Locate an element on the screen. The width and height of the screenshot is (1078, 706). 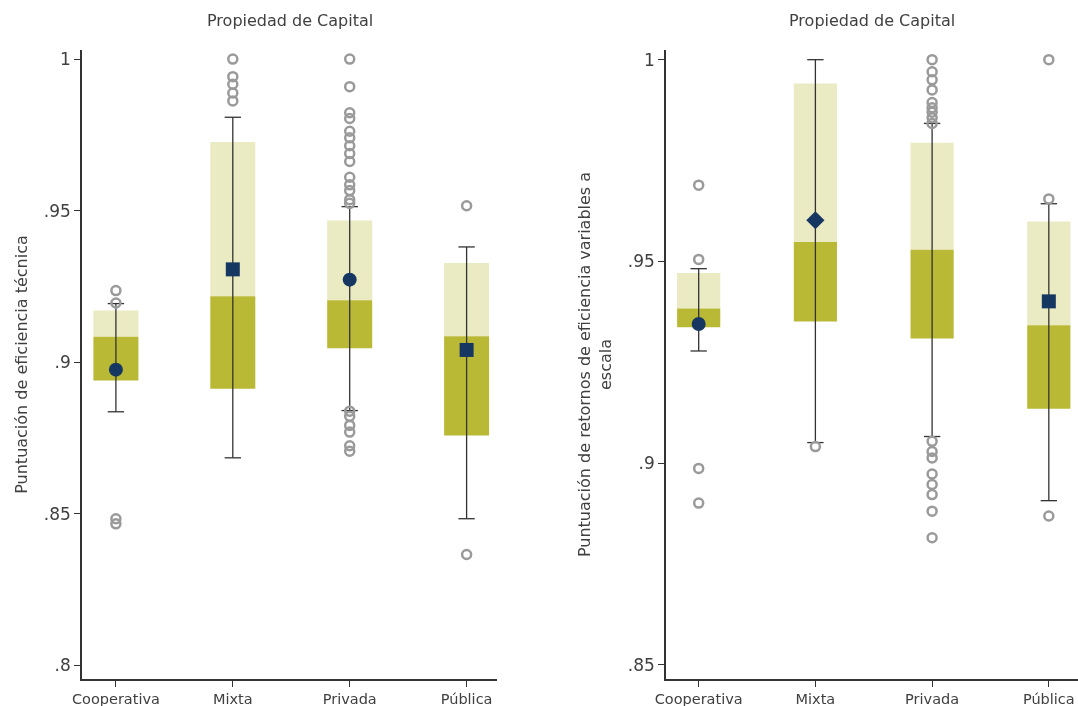
y-tick-label: .8 is located at coordinates (62, 665).